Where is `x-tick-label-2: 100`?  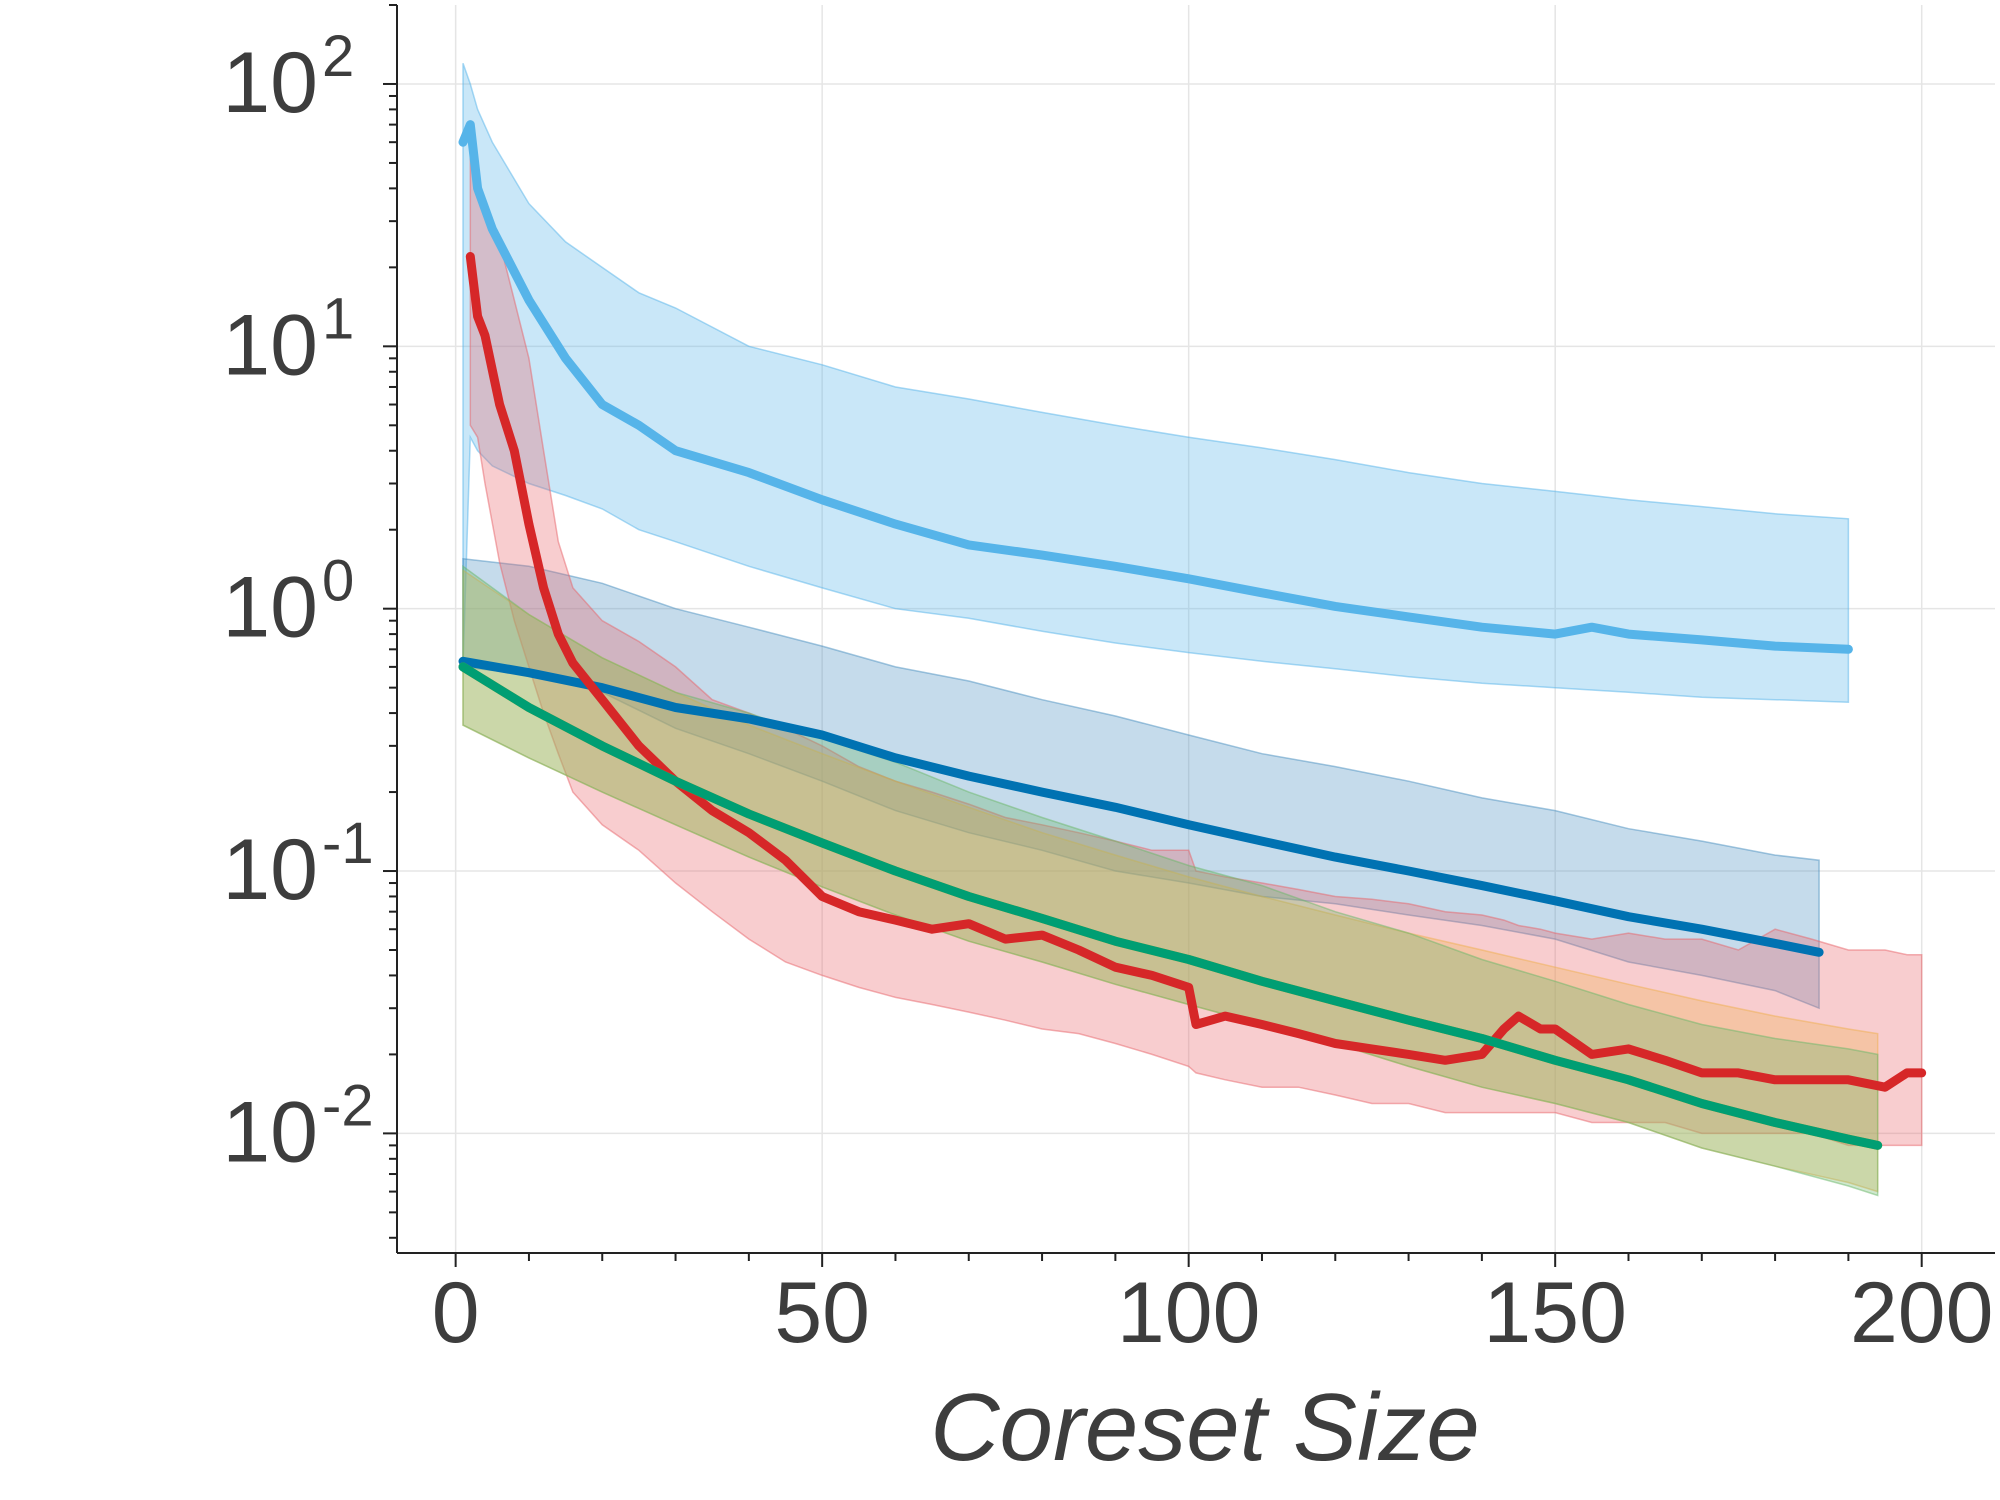 x-tick-label-2: 100 is located at coordinates (1189, 1313).